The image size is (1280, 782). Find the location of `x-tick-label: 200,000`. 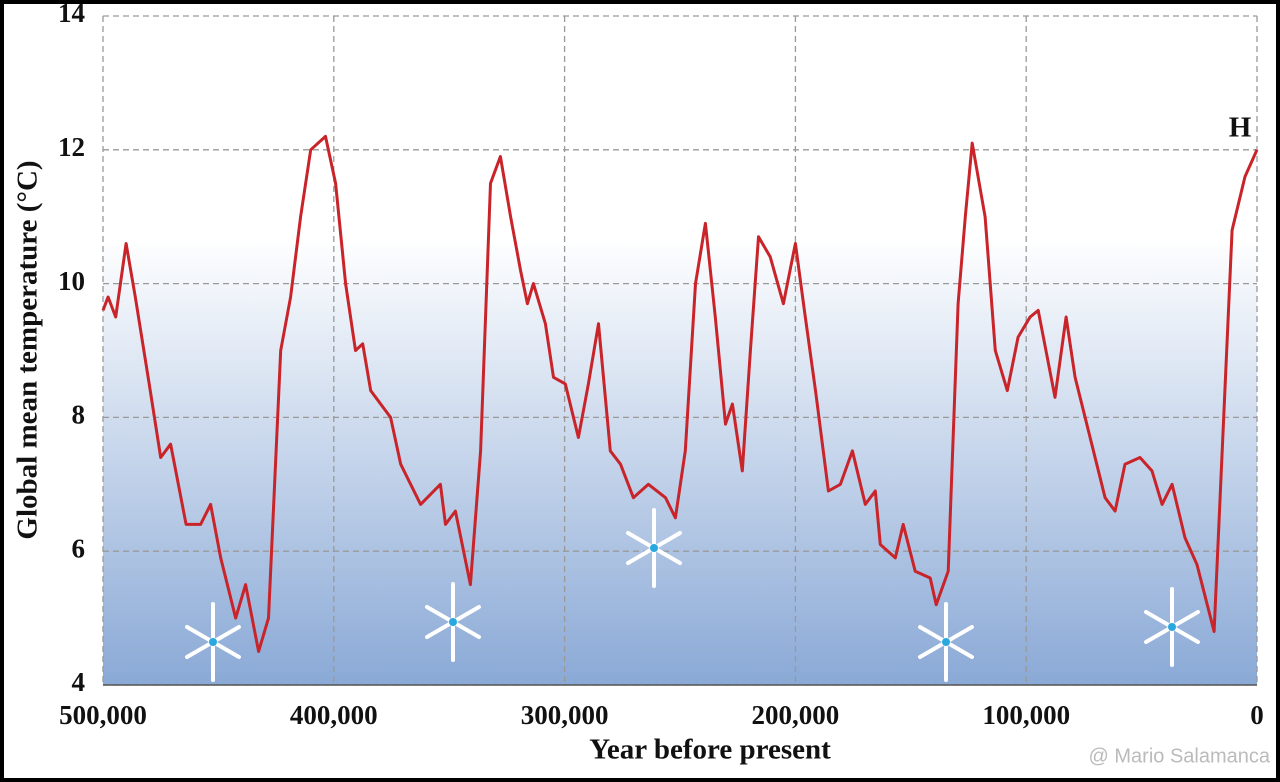

x-tick-label: 200,000 is located at coordinates (796, 715).